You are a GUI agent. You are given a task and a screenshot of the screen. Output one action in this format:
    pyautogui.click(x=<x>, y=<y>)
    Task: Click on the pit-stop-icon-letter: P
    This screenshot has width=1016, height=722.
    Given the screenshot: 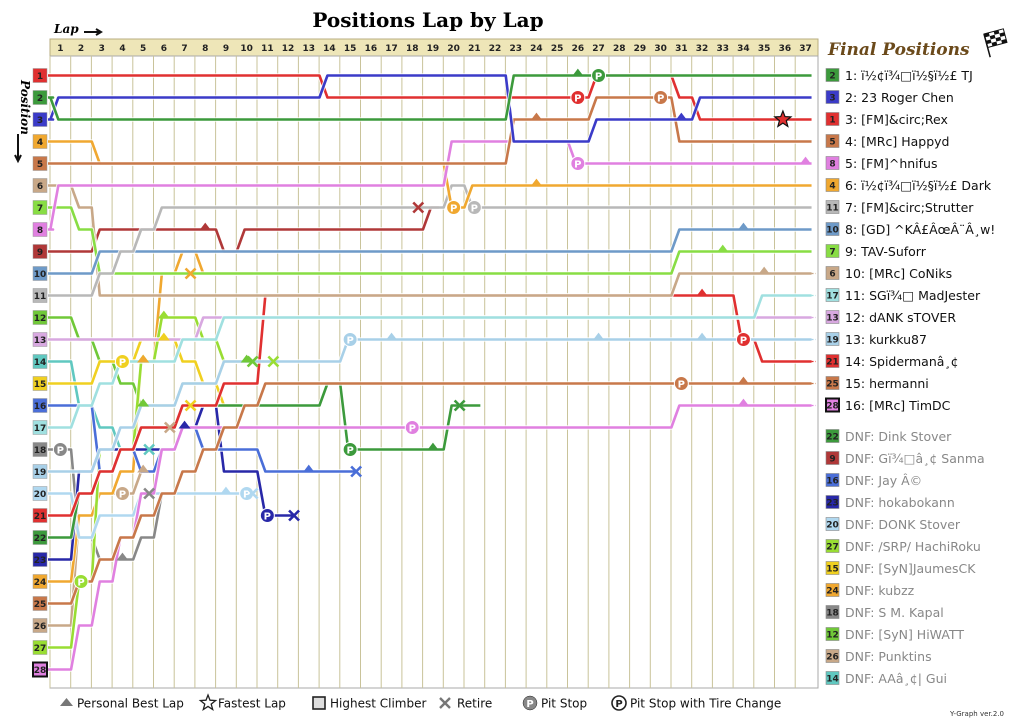 What is the action you would take?
    pyautogui.click(x=529, y=704)
    